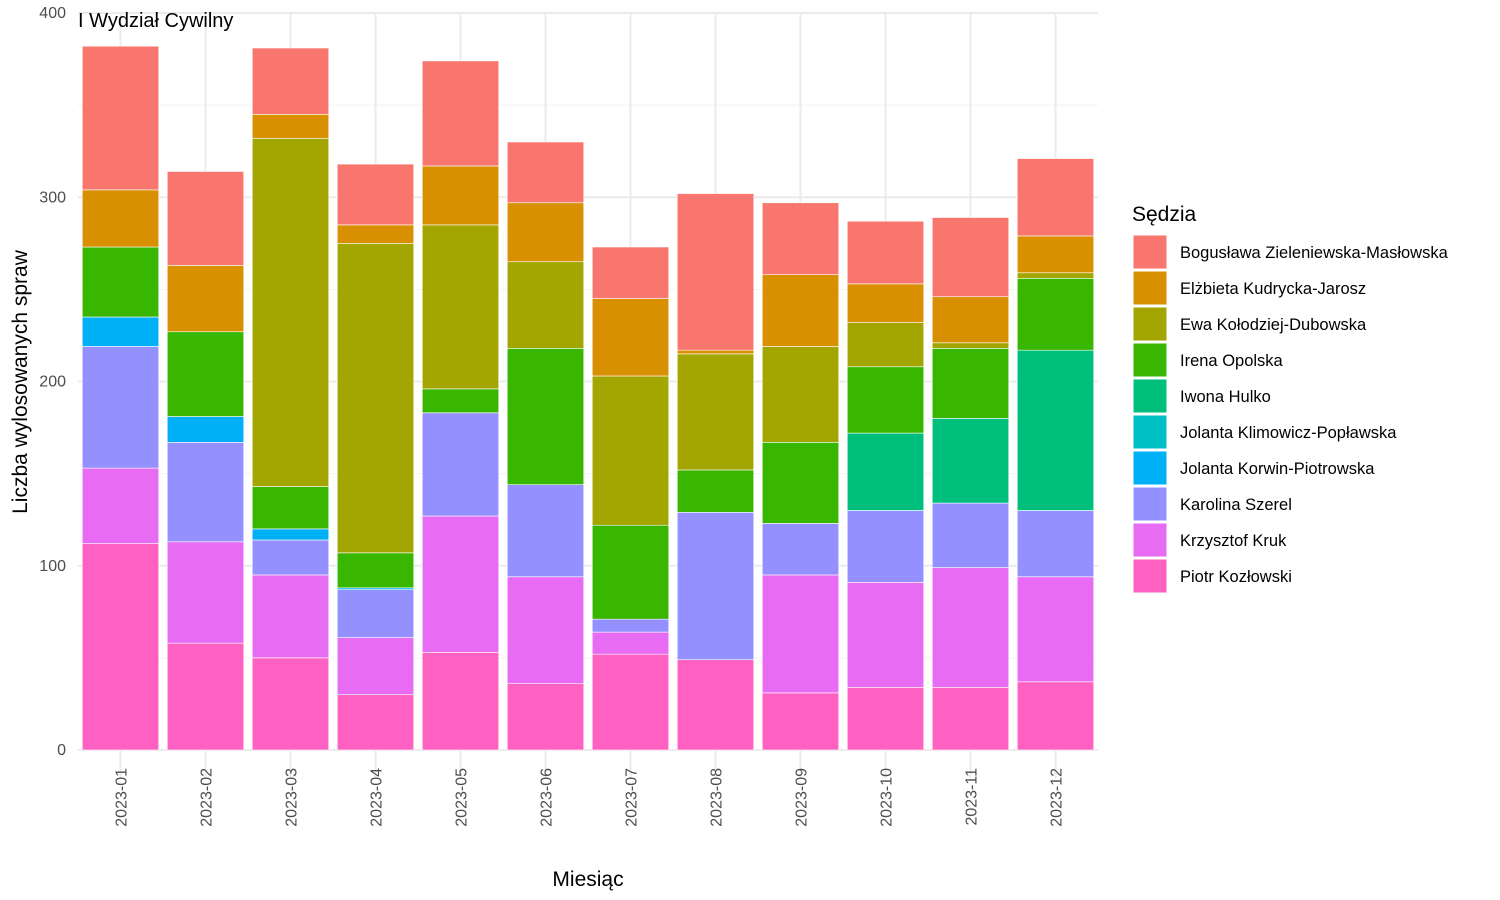 This screenshot has height=900, width=1500. Describe the element at coordinates (52, 197) in the screenshot. I see `y-tick-label: 300` at that location.